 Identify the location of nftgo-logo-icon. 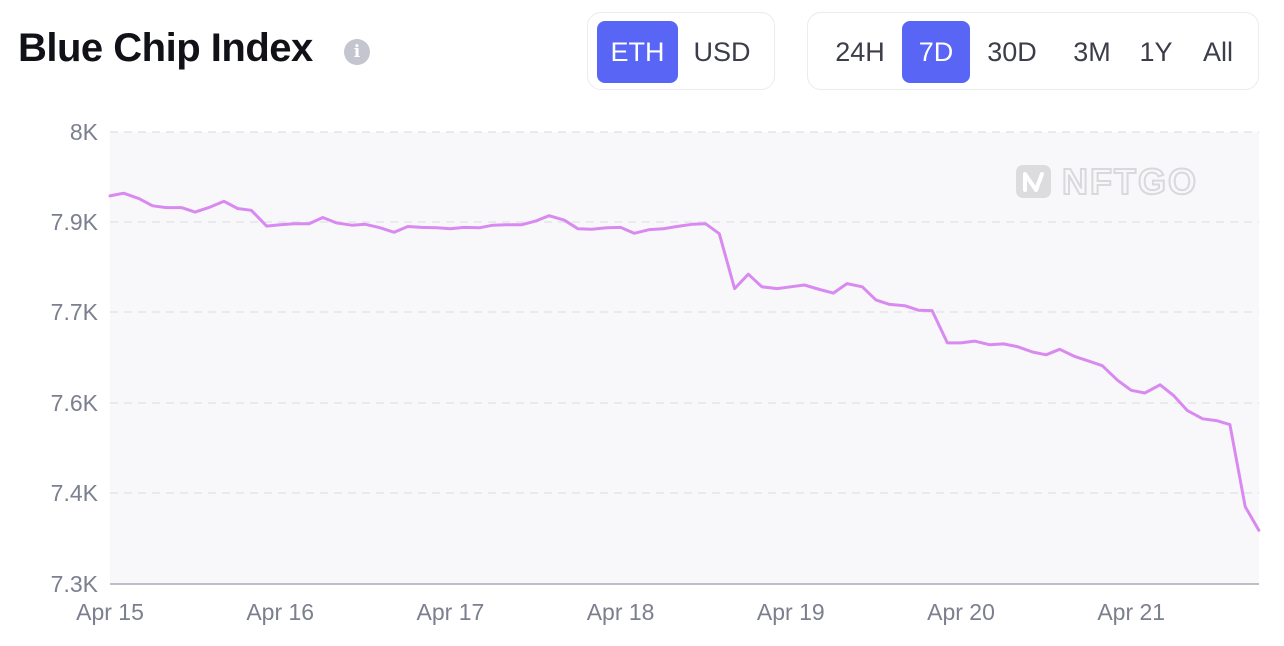
(1033, 181).